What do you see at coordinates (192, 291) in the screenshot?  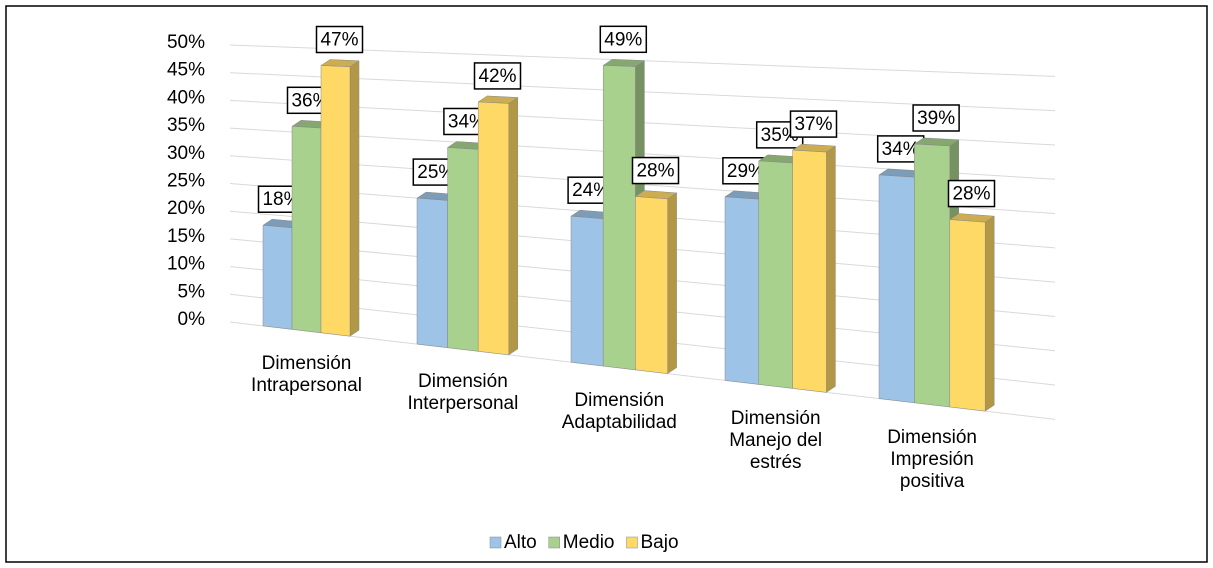 I see `y-tick-label: 5%` at bounding box center [192, 291].